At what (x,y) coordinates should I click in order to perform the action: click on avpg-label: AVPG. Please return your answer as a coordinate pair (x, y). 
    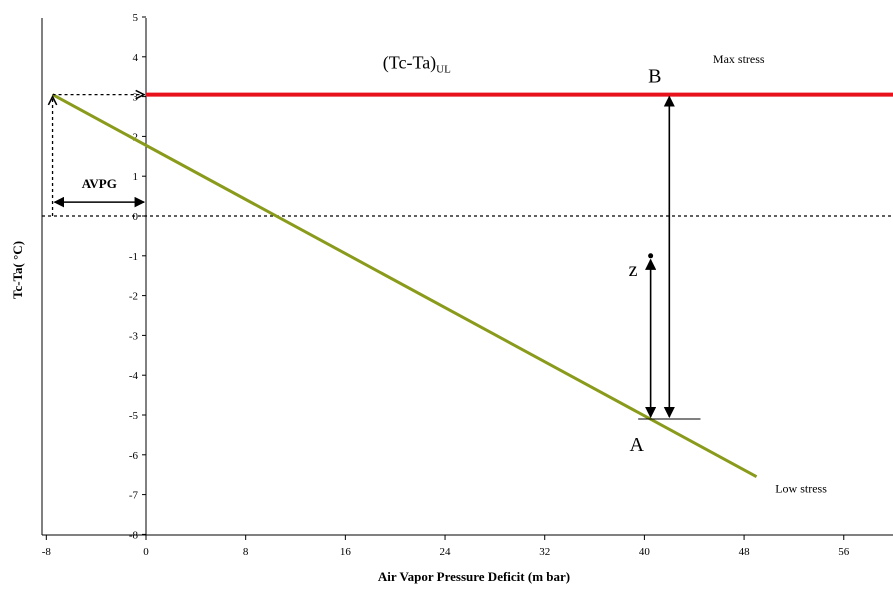
    Looking at the image, I should click on (99, 183).